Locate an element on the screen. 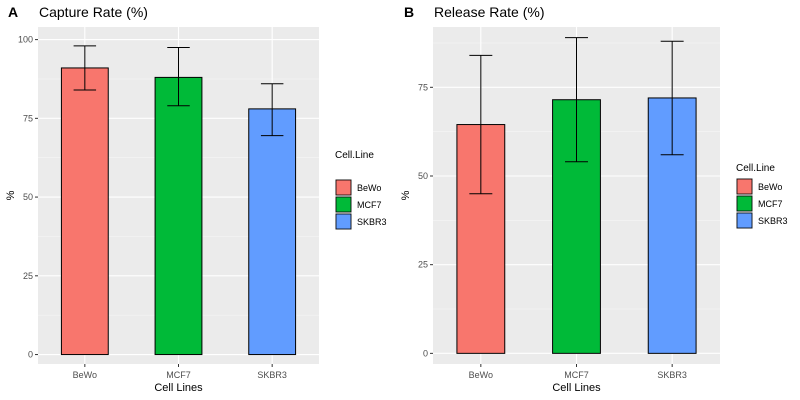 This screenshot has width=800, height=400. y-tick-label: 100 is located at coordinates (25, 40).